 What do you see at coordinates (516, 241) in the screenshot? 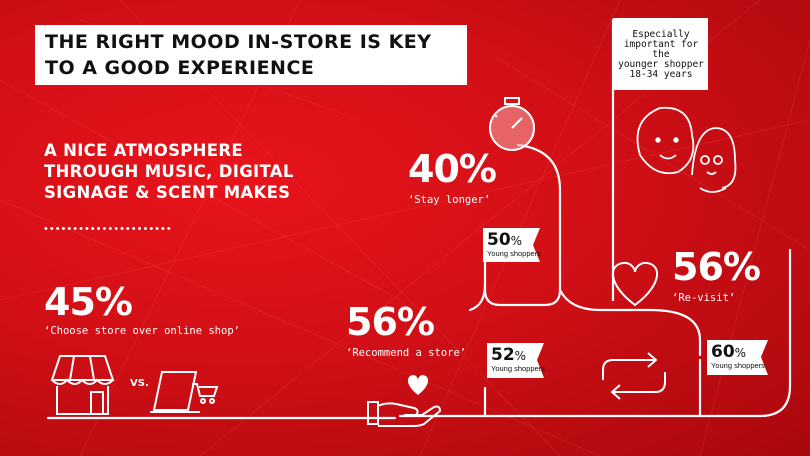
I see `flag-50-unit: %` at bounding box center [516, 241].